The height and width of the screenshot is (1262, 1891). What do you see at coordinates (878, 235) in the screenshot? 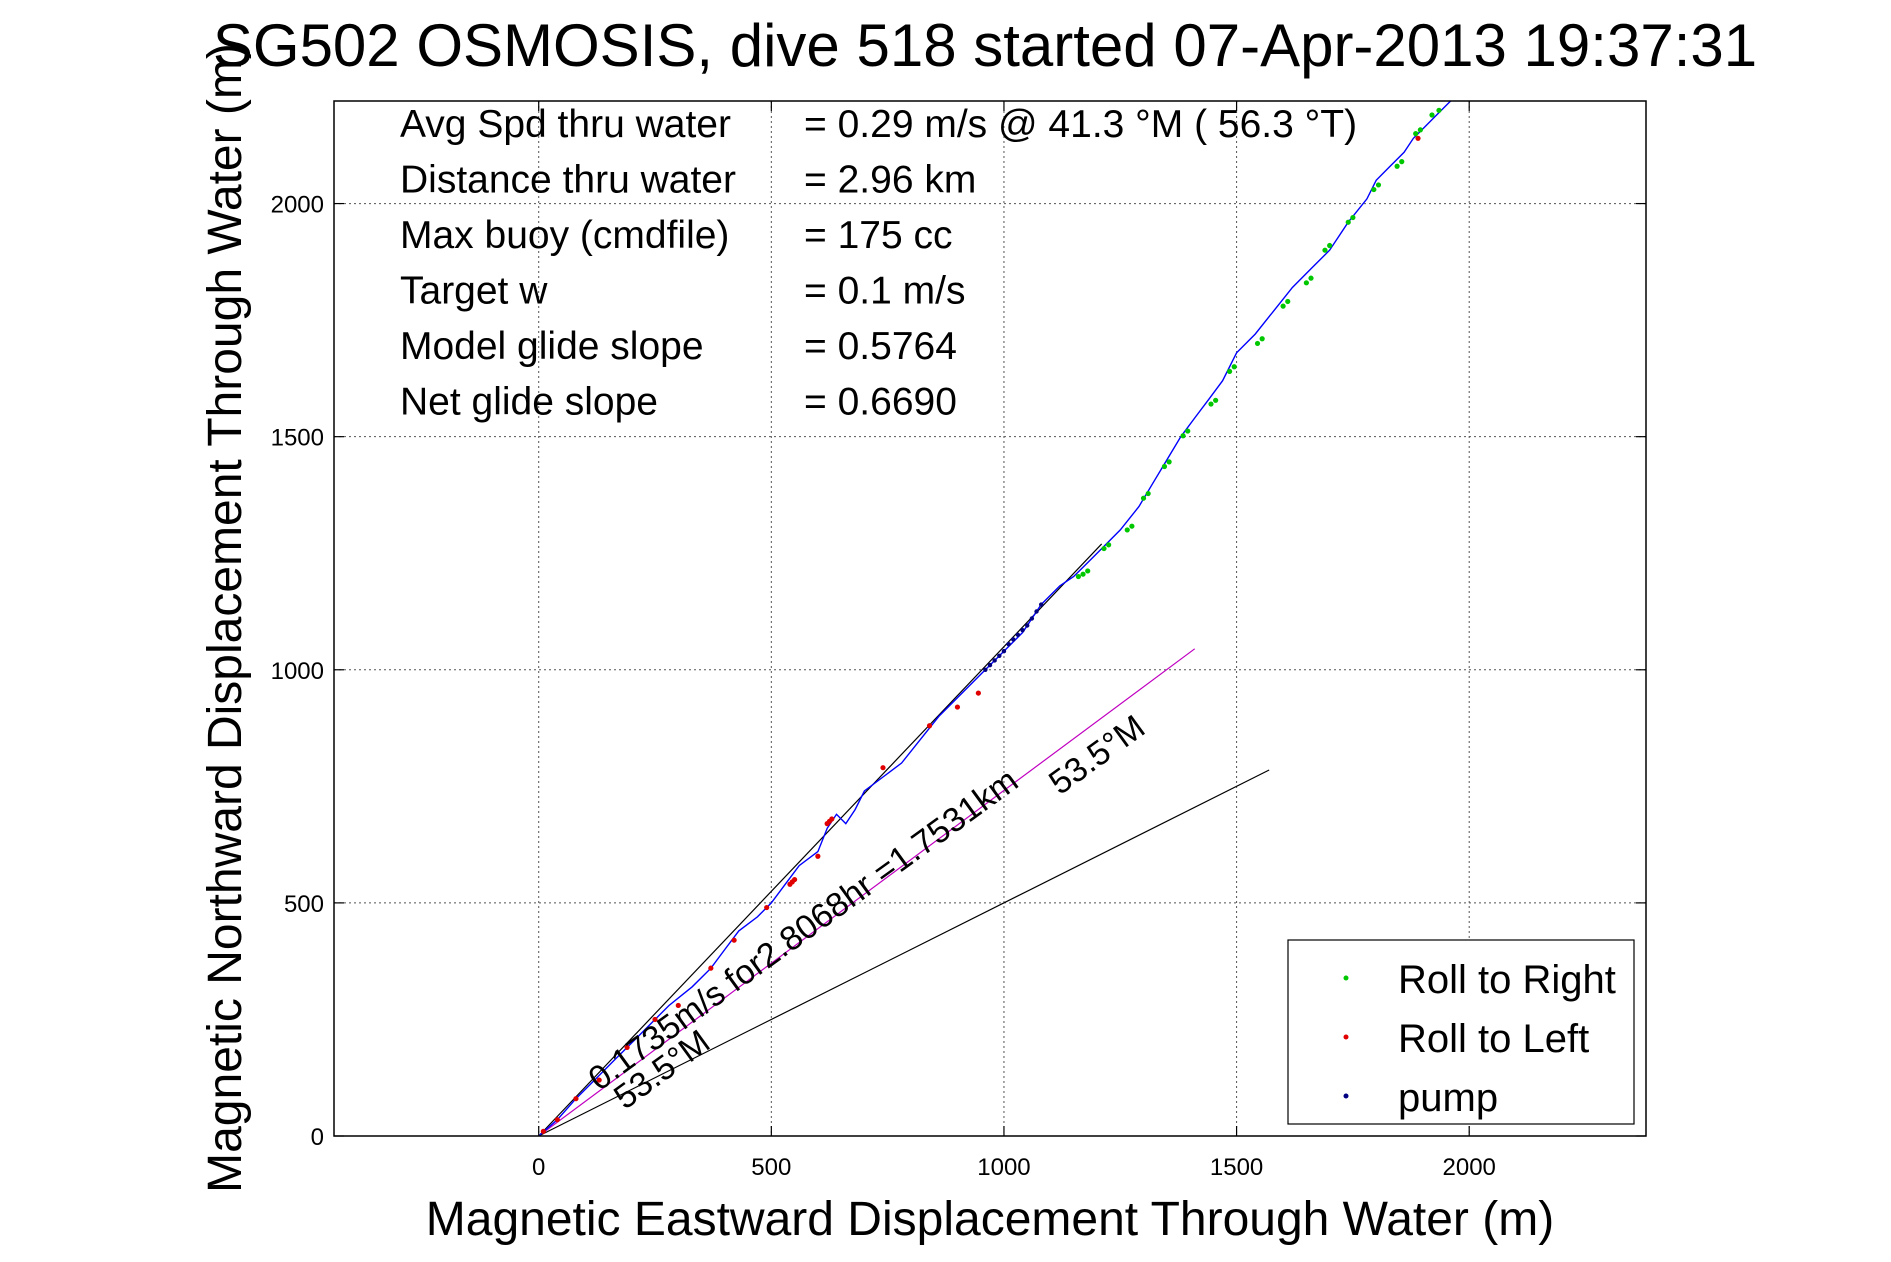
I see `stat-value: = 175 cc` at bounding box center [878, 235].